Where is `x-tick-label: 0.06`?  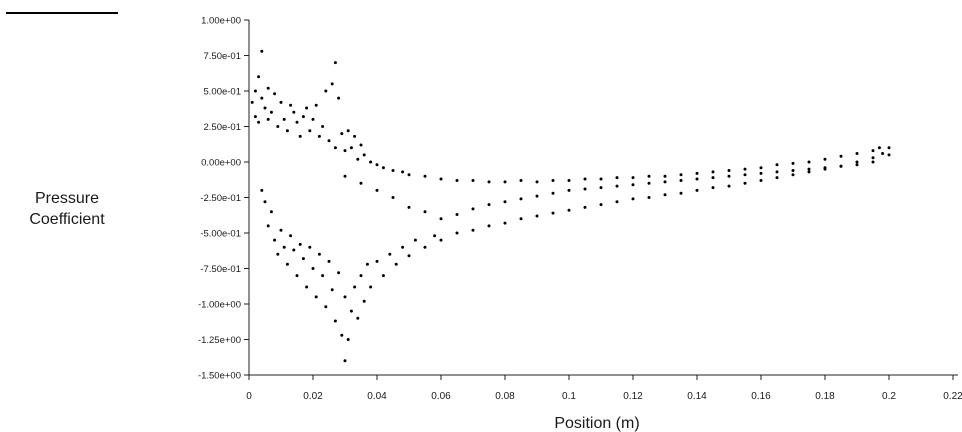
x-tick-label: 0.06 is located at coordinates (441, 396).